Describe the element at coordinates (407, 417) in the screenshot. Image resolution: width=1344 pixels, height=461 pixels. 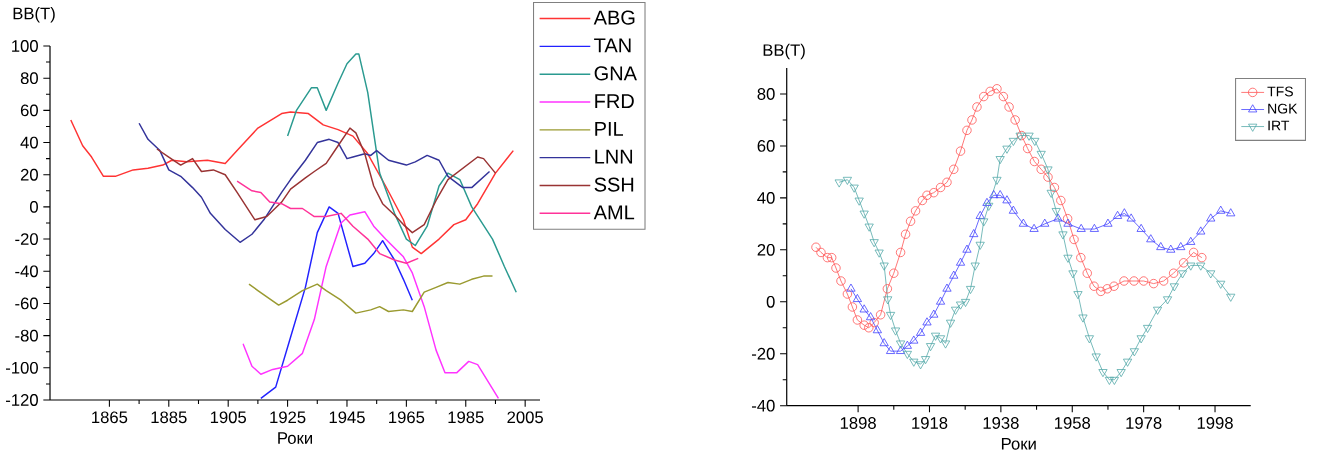
I see `x-tick-label: 1965` at that location.